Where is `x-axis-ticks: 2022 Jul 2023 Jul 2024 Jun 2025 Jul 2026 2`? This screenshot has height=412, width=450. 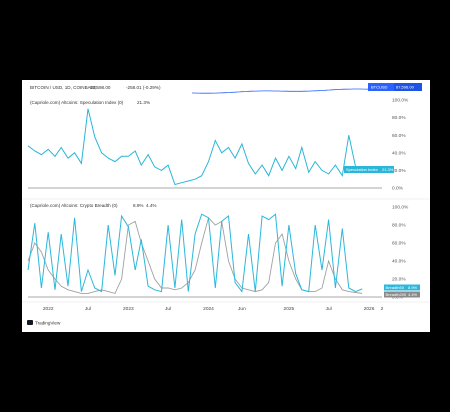
x-axis-ticks: 2022 Jul 2023 Jul 2024 Jun 2025 Jul 2026 2 is located at coordinates (213, 309).